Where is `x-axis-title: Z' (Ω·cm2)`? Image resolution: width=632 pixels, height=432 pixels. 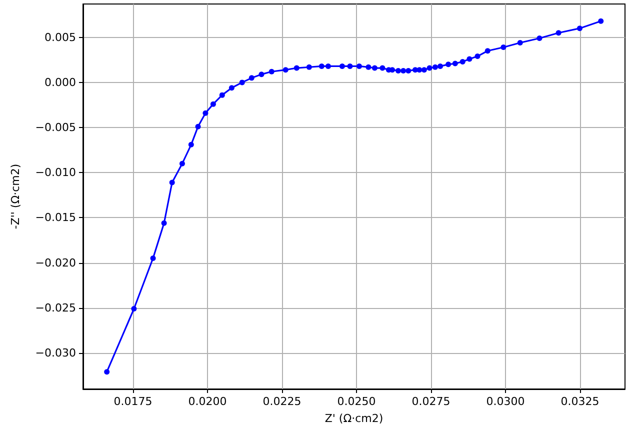
x-axis-title: Z' (Ω·cm2) is located at coordinates (354, 418).